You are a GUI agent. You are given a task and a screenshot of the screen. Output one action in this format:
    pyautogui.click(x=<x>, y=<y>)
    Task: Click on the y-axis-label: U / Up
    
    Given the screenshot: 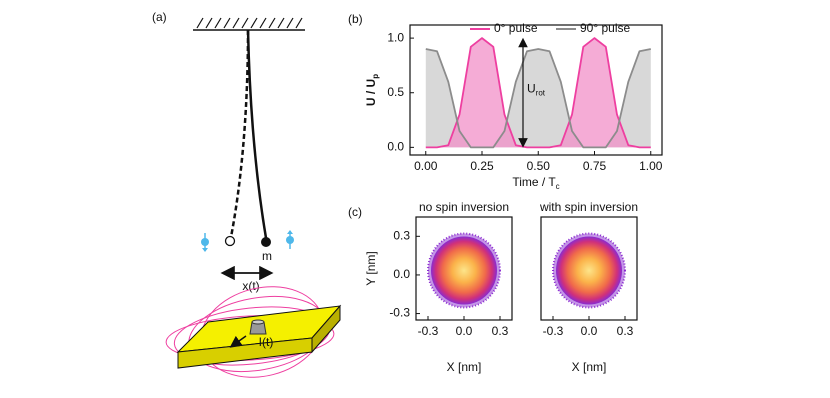 What is the action you would take?
    pyautogui.click(x=372, y=90)
    